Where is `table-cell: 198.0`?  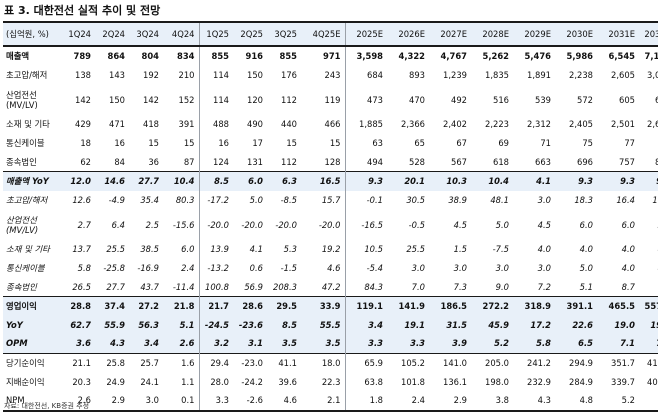 table-cell: 198.0 is located at coordinates (497, 381).